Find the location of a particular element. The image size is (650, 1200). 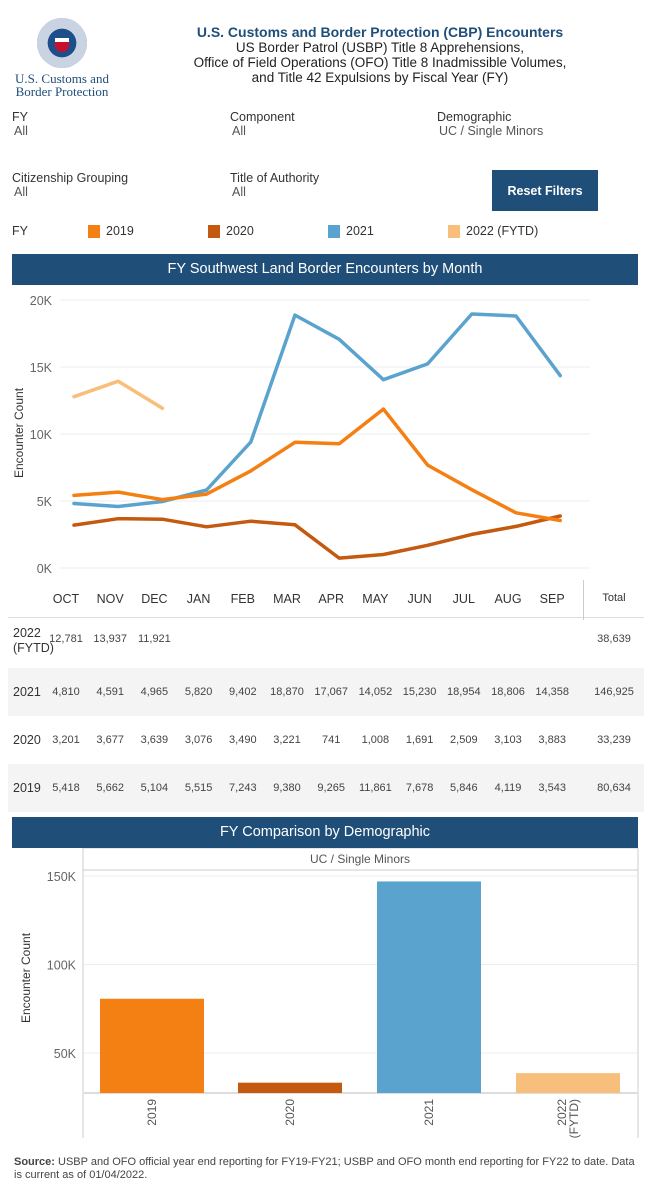

bar-chart-y-tick: 150K is located at coordinates (62, 877).